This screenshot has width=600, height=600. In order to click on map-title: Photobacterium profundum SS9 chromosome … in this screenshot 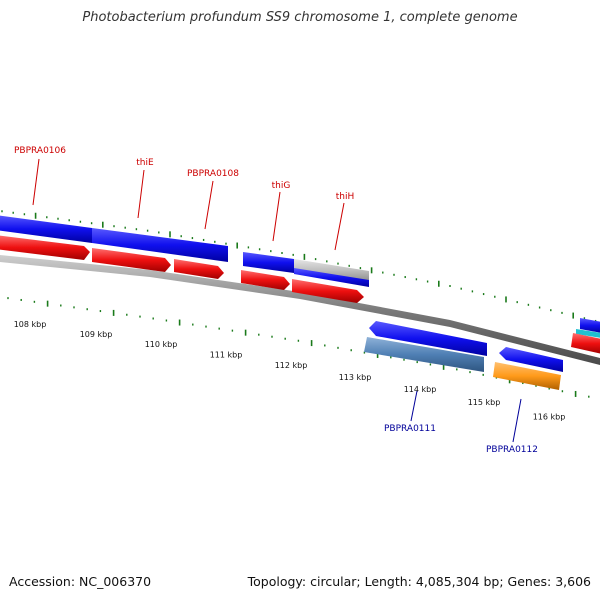, I will do `click(300, 17)`.